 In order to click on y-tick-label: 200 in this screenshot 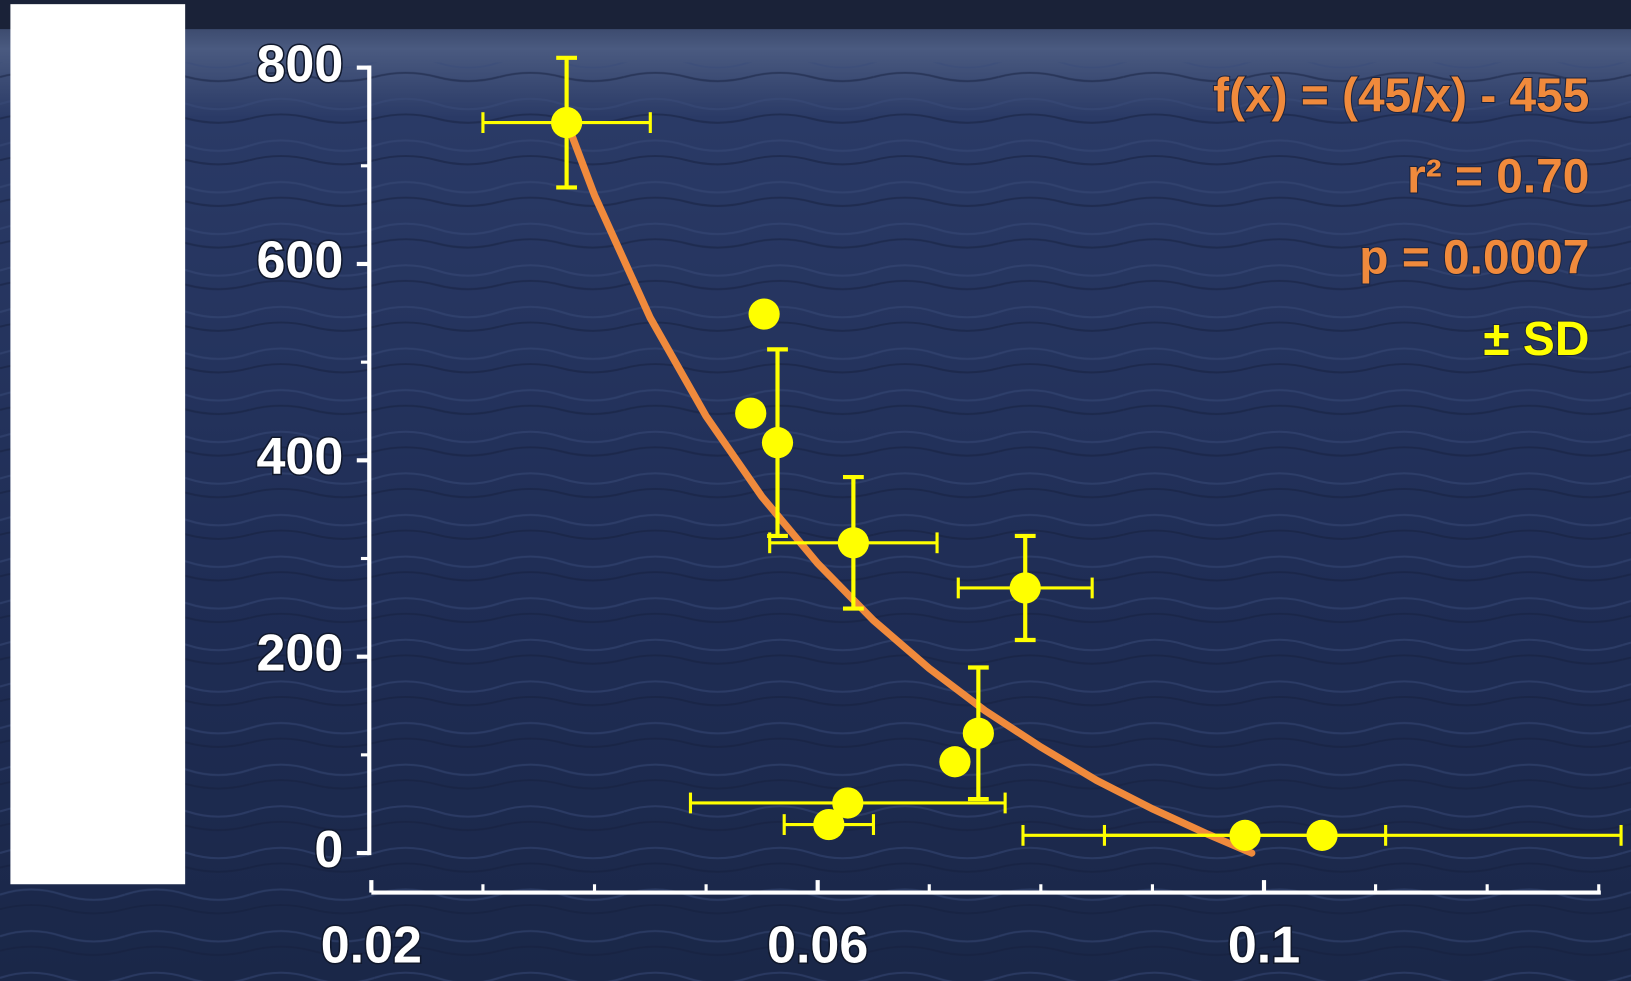, I will do `click(299, 653)`.